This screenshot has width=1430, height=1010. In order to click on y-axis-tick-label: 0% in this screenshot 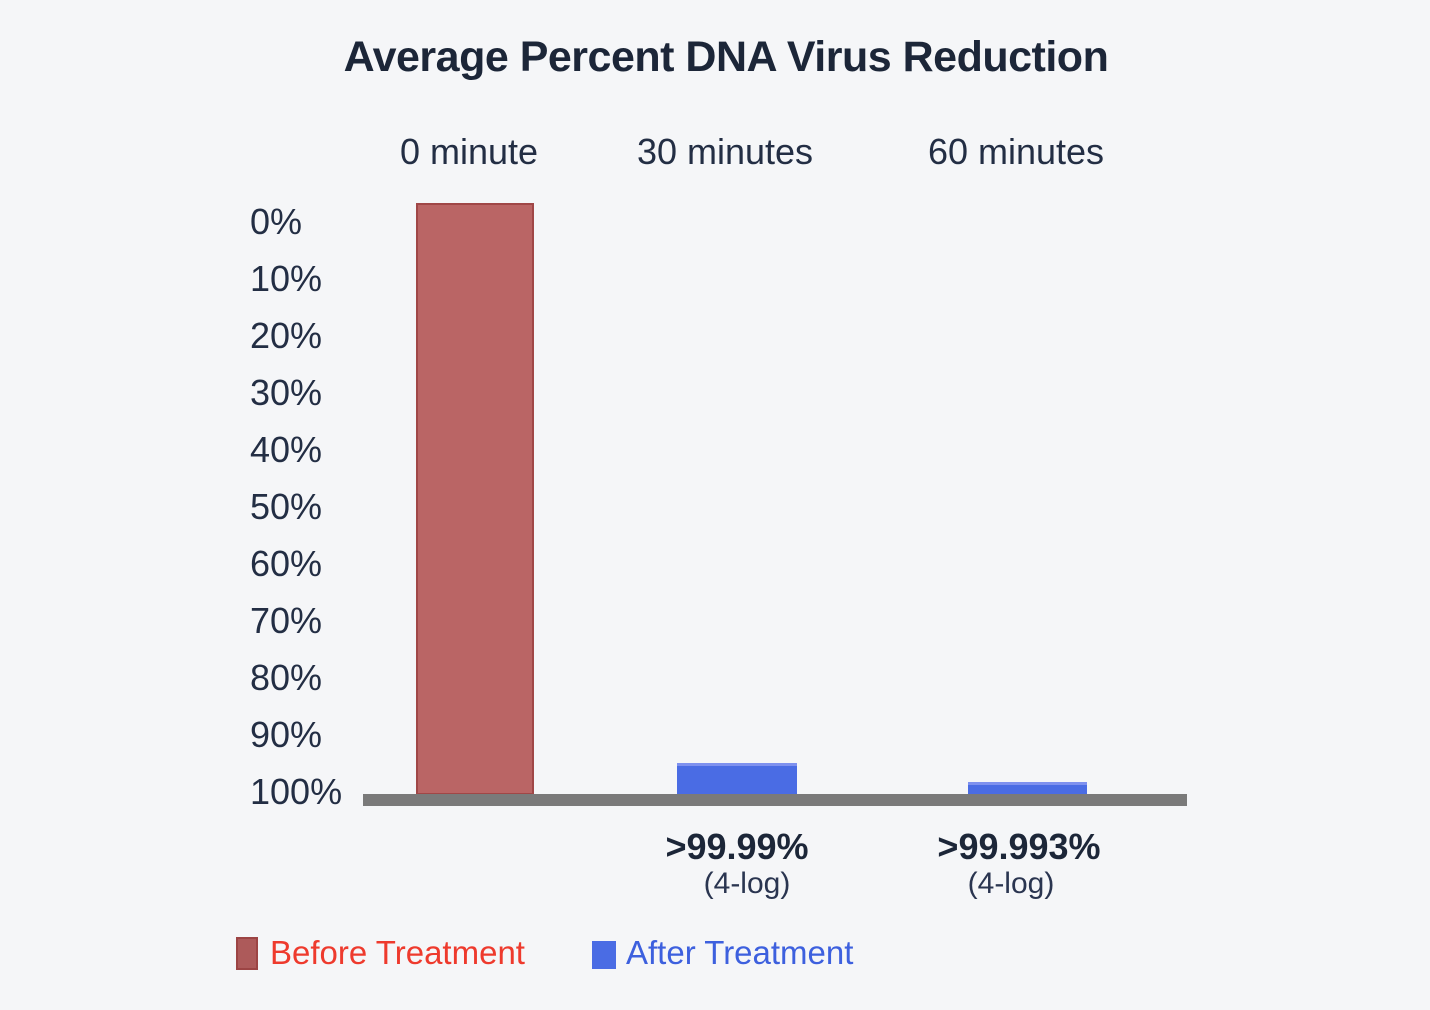, I will do `click(276, 221)`.